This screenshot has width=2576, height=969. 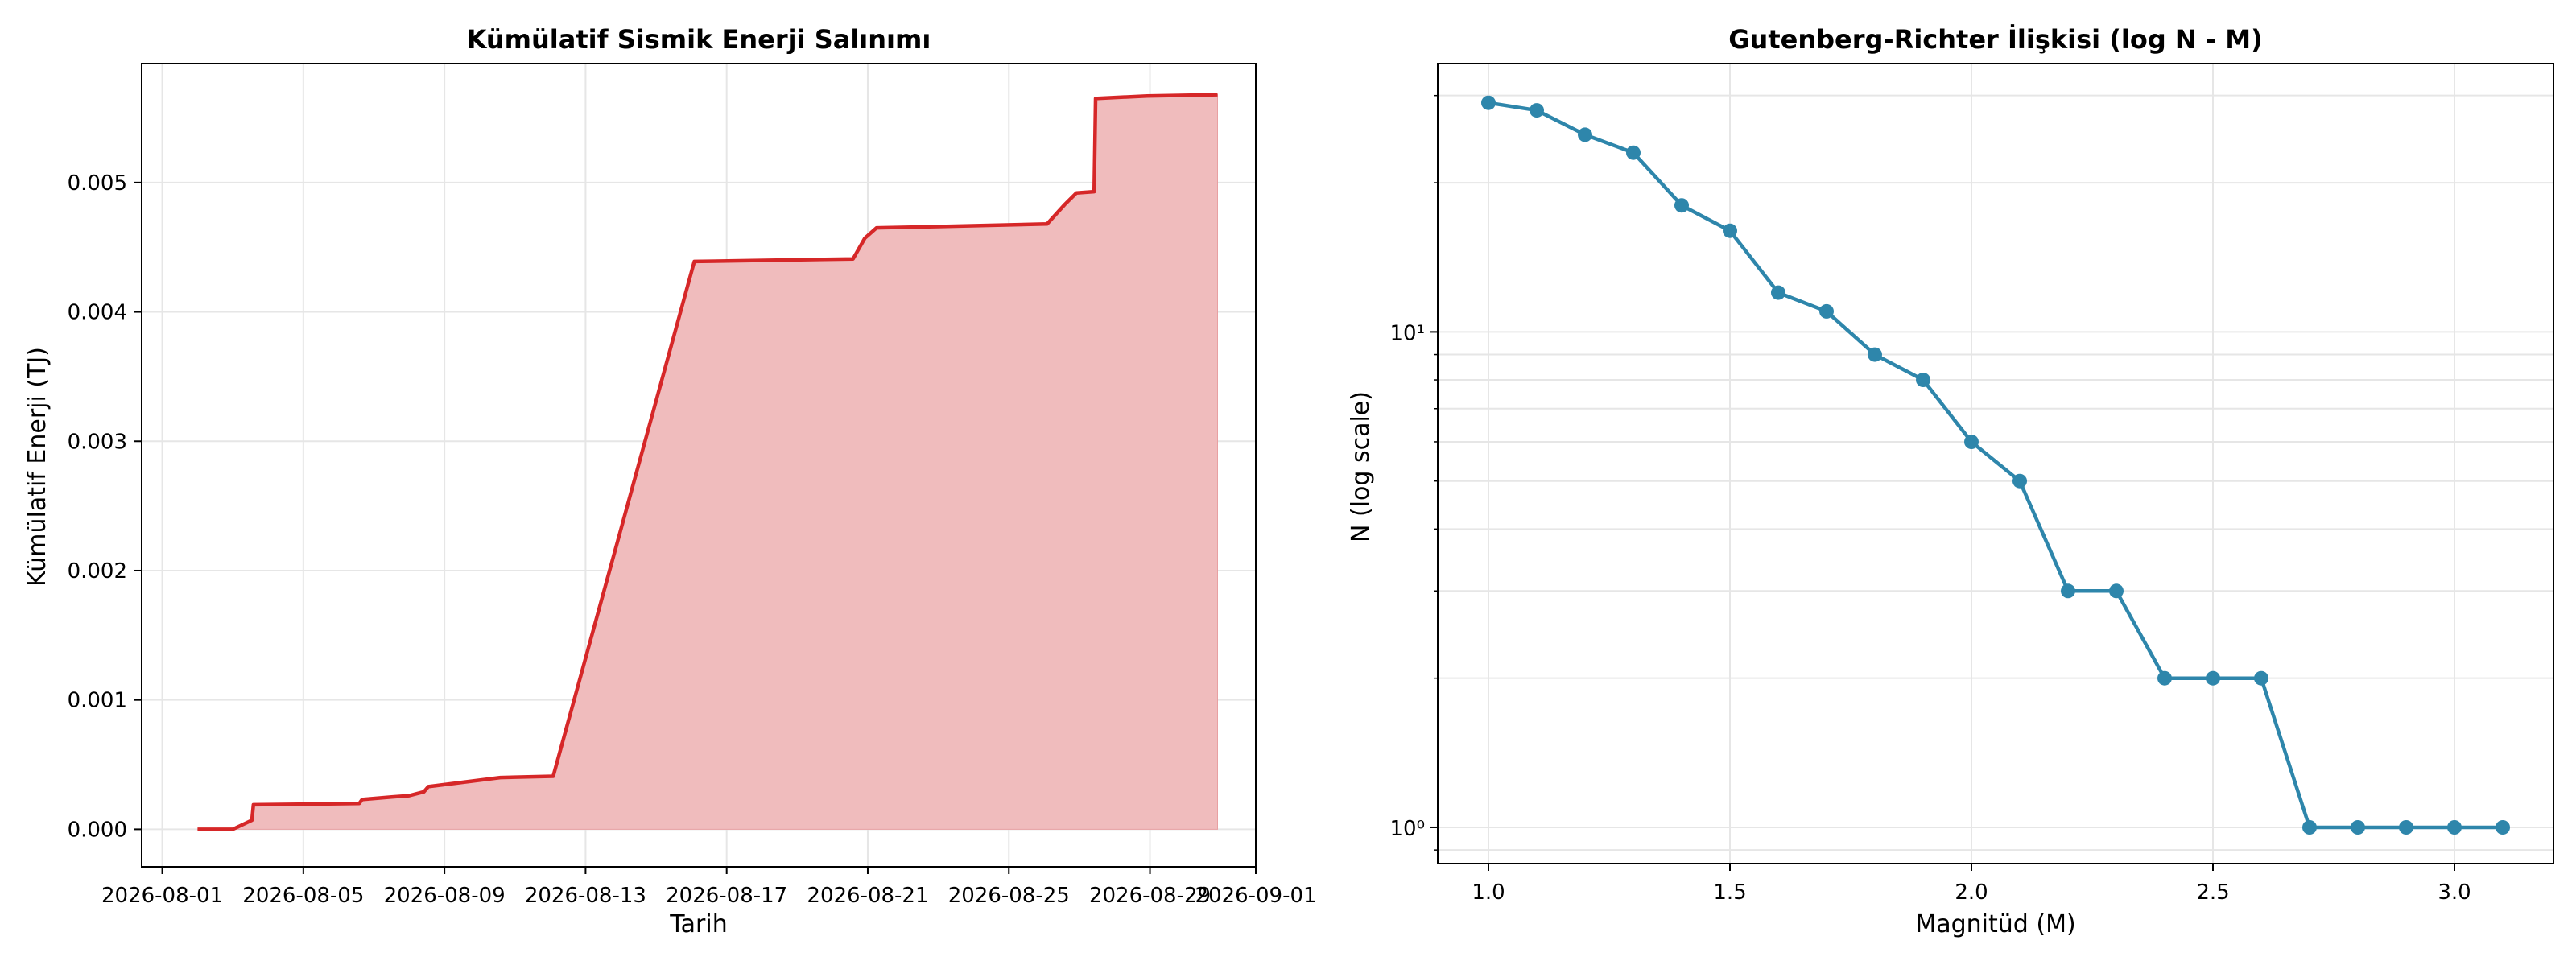 I want to click on gr-x-tick-label: 3.0, so click(x=2454, y=892).